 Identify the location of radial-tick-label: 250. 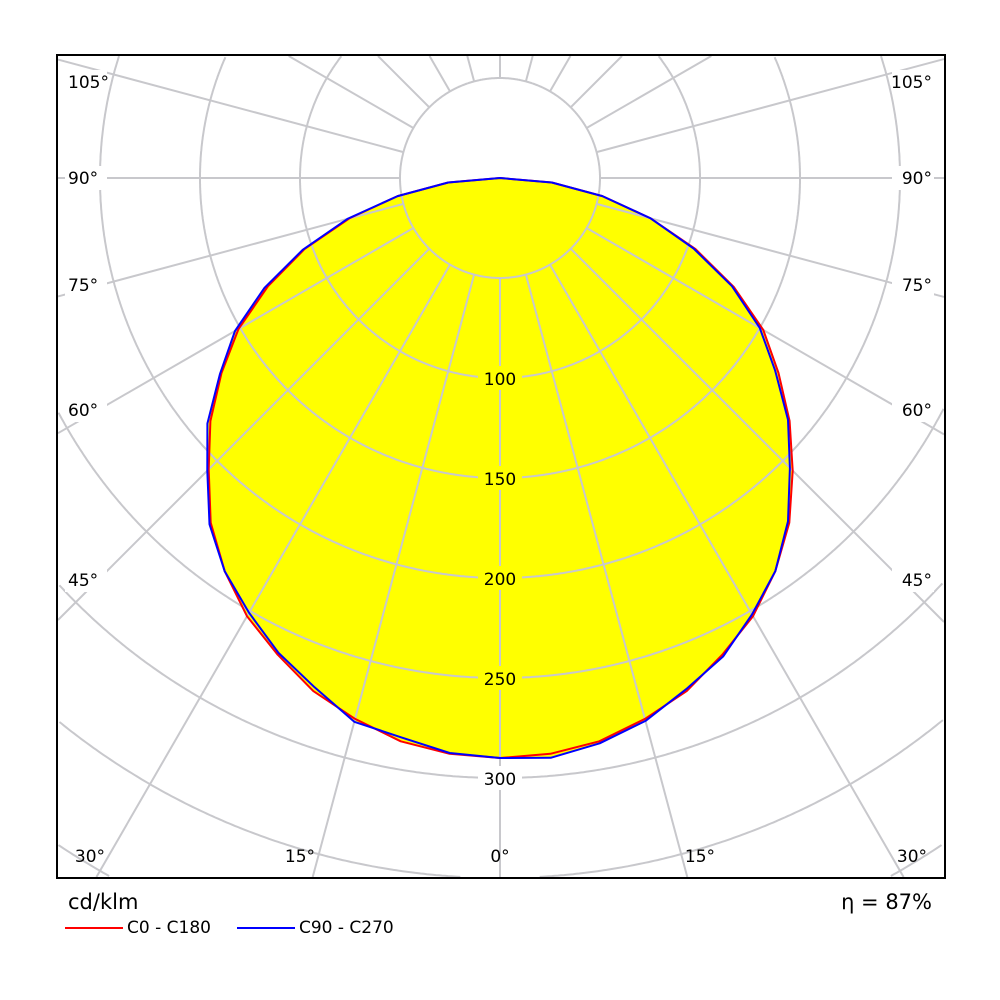
(500, 680).